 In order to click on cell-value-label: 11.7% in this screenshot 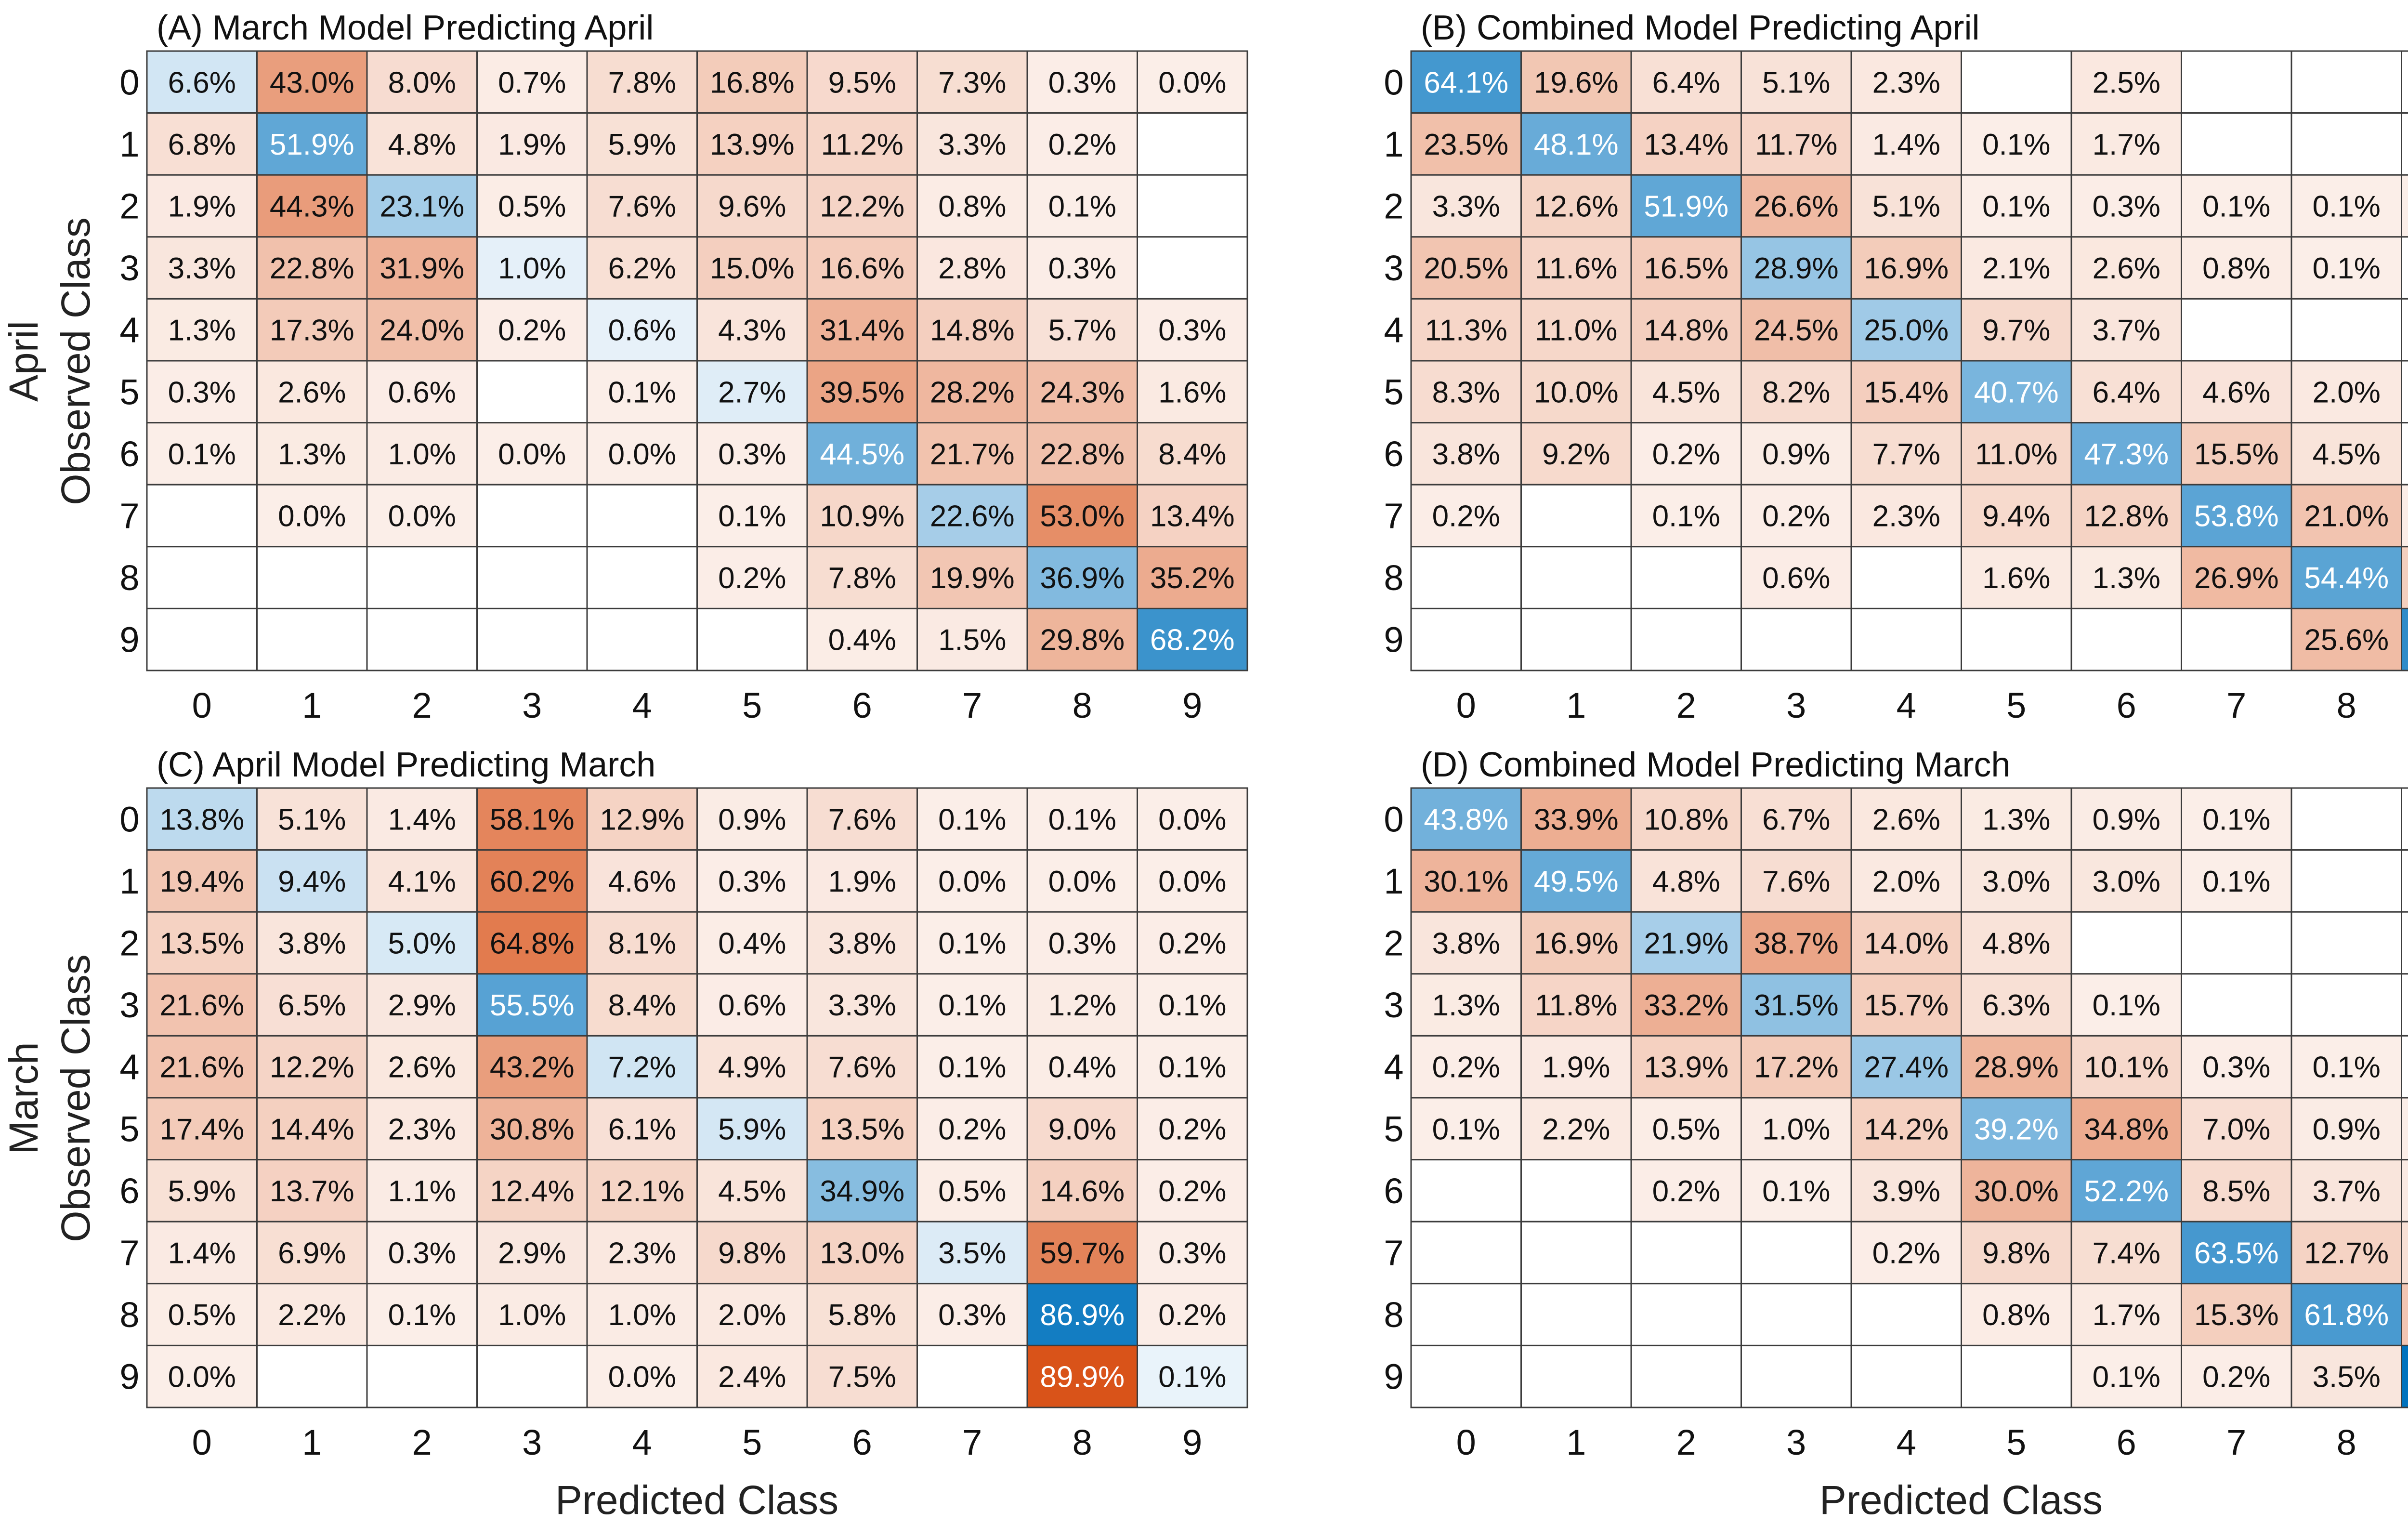, I will do `click(1796, 145)`.